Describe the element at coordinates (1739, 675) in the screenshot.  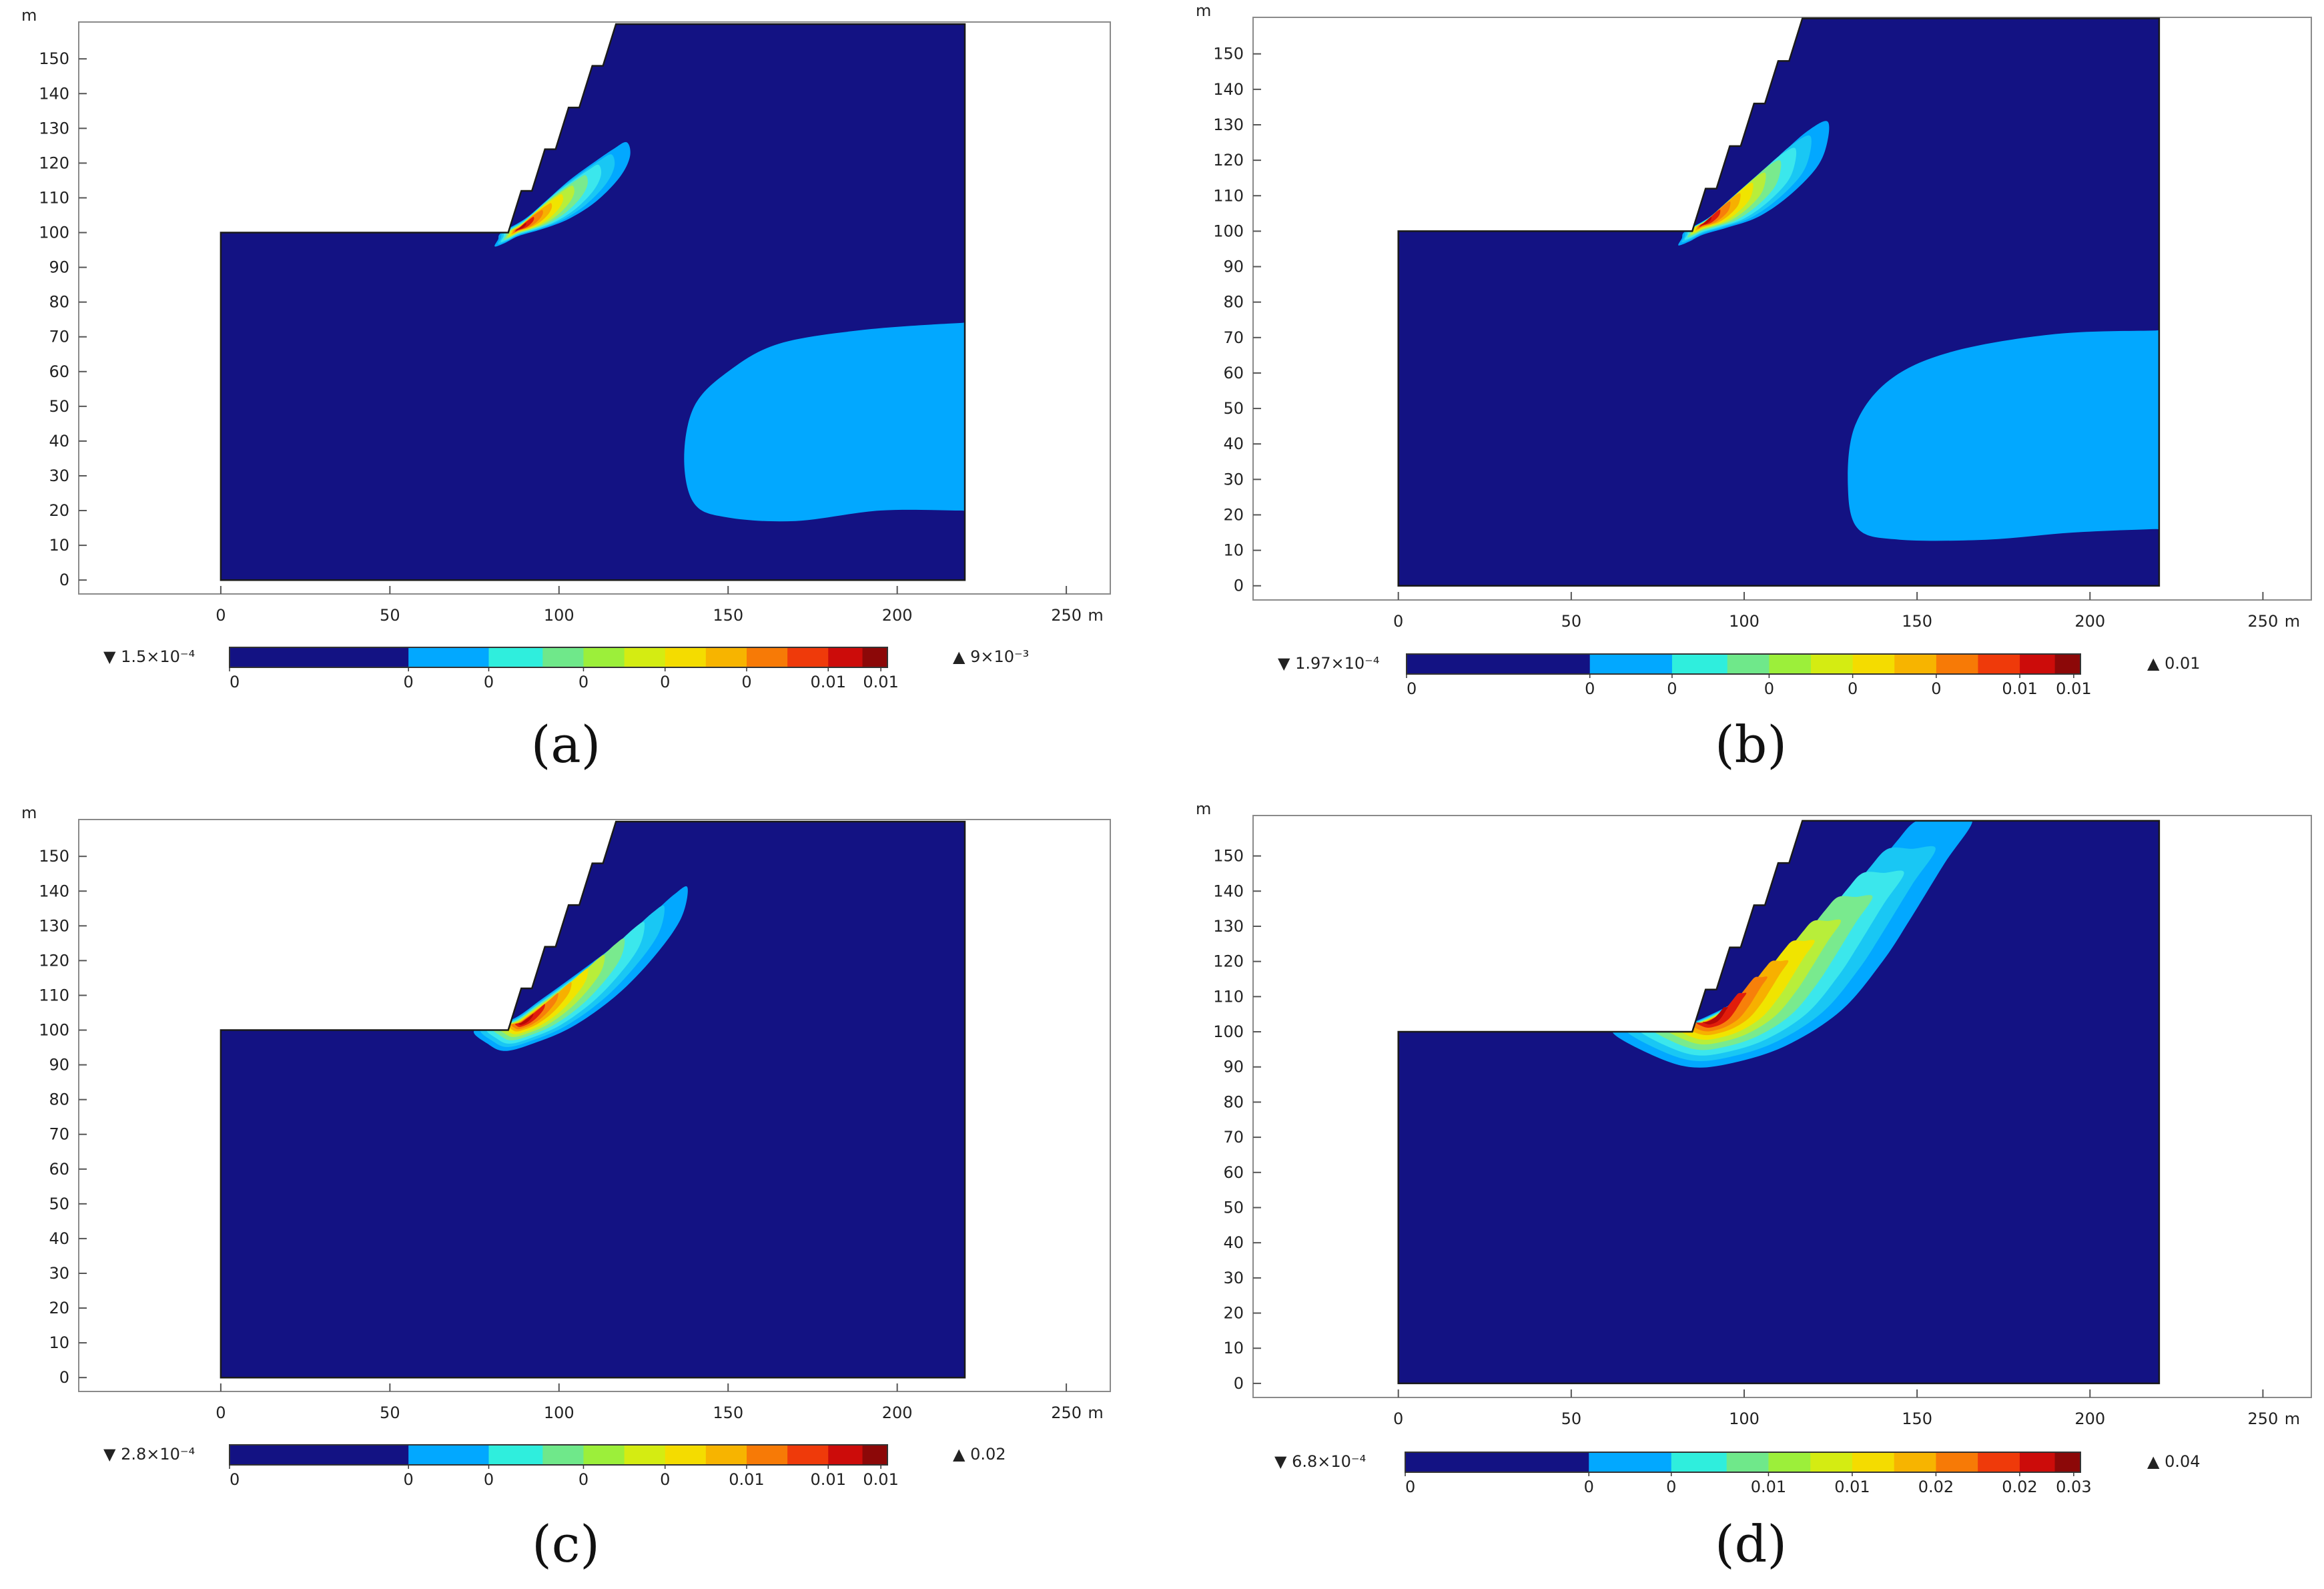
I see `colorbar: 0 0 0 0 0 0 0.01 0.01 ▼ 1.97×10⁻⁴ ▲ 0.01` at that location.